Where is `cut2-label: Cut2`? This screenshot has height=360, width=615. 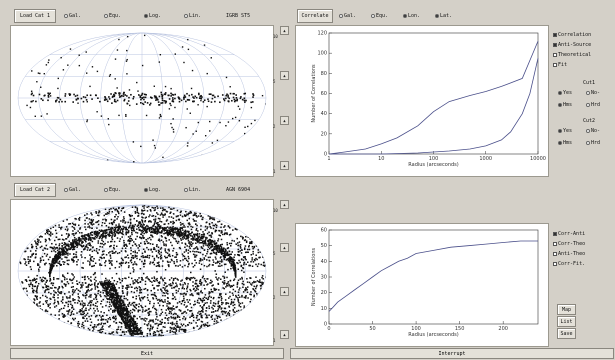
cut2-label: Cut2 is located at coordinates (589, 121).